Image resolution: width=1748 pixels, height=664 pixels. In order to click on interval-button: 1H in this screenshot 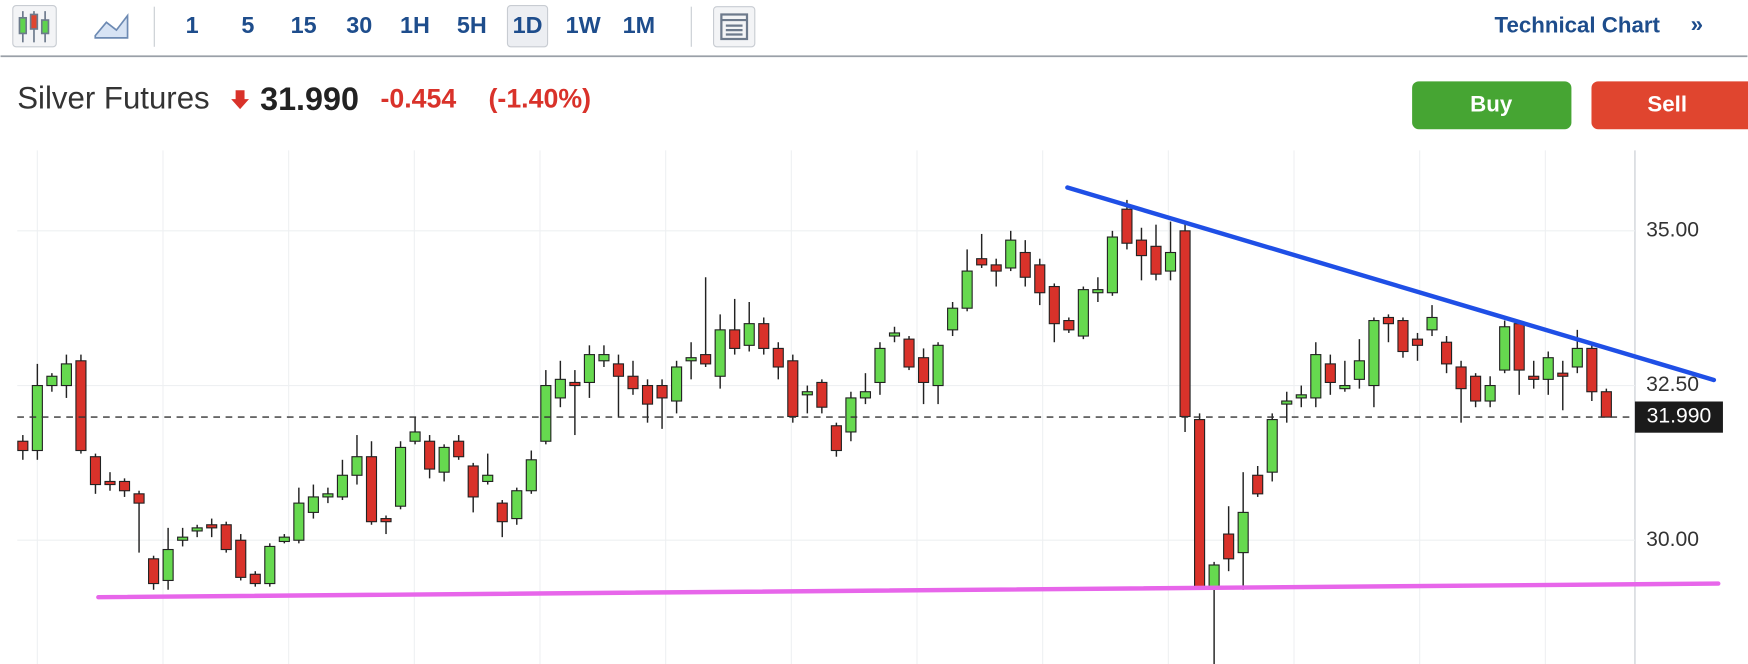, I will do `click(415, 25)`.